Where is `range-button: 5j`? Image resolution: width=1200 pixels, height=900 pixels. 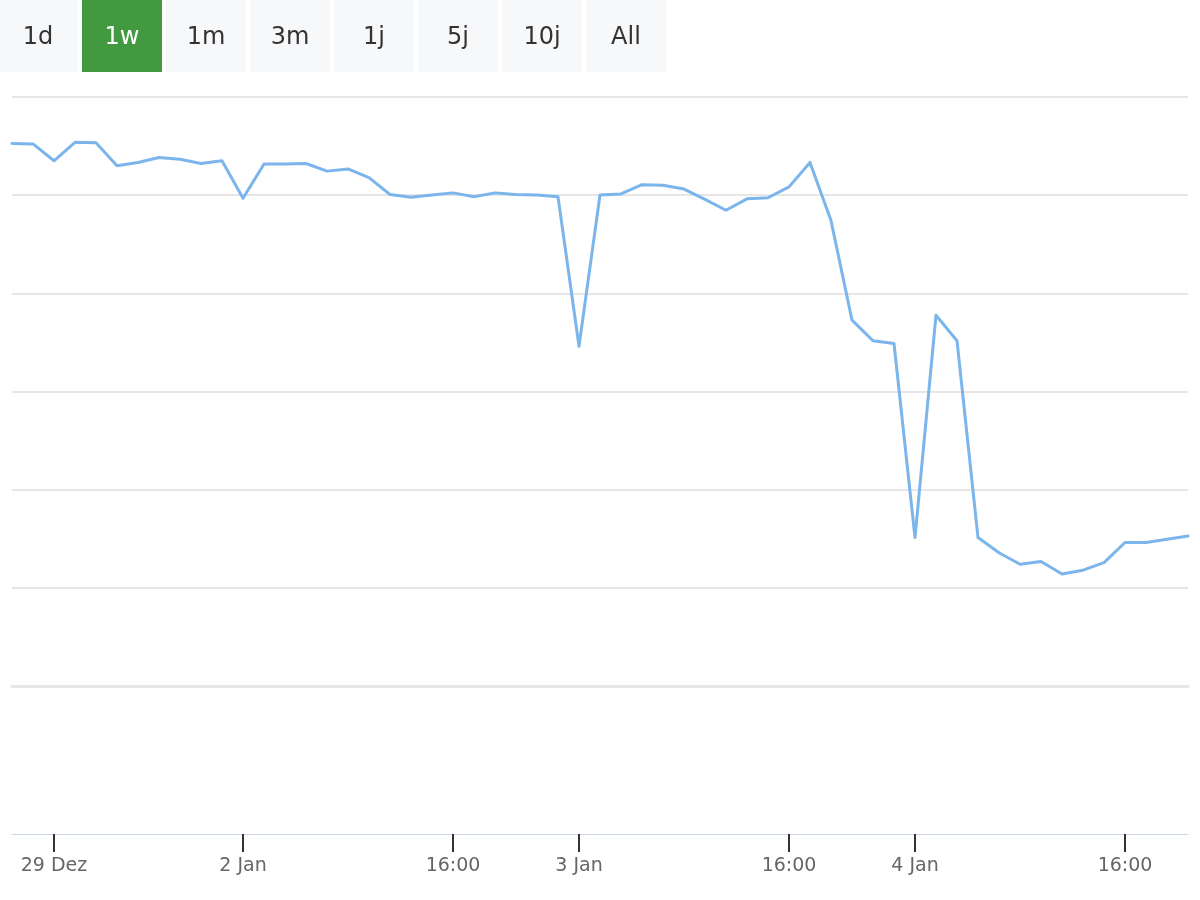 range-button: 5j is located at coordinates (458, 36).